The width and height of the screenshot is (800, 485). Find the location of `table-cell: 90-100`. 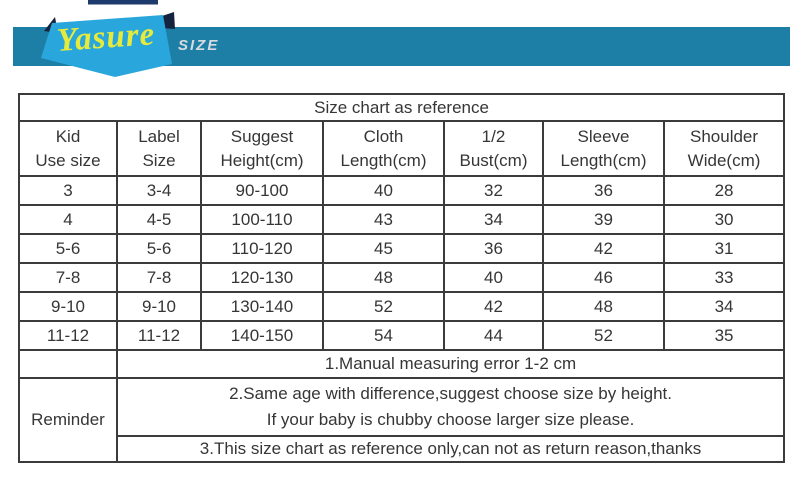

table-cell: 90-100 is located at coordinates (262, 190).